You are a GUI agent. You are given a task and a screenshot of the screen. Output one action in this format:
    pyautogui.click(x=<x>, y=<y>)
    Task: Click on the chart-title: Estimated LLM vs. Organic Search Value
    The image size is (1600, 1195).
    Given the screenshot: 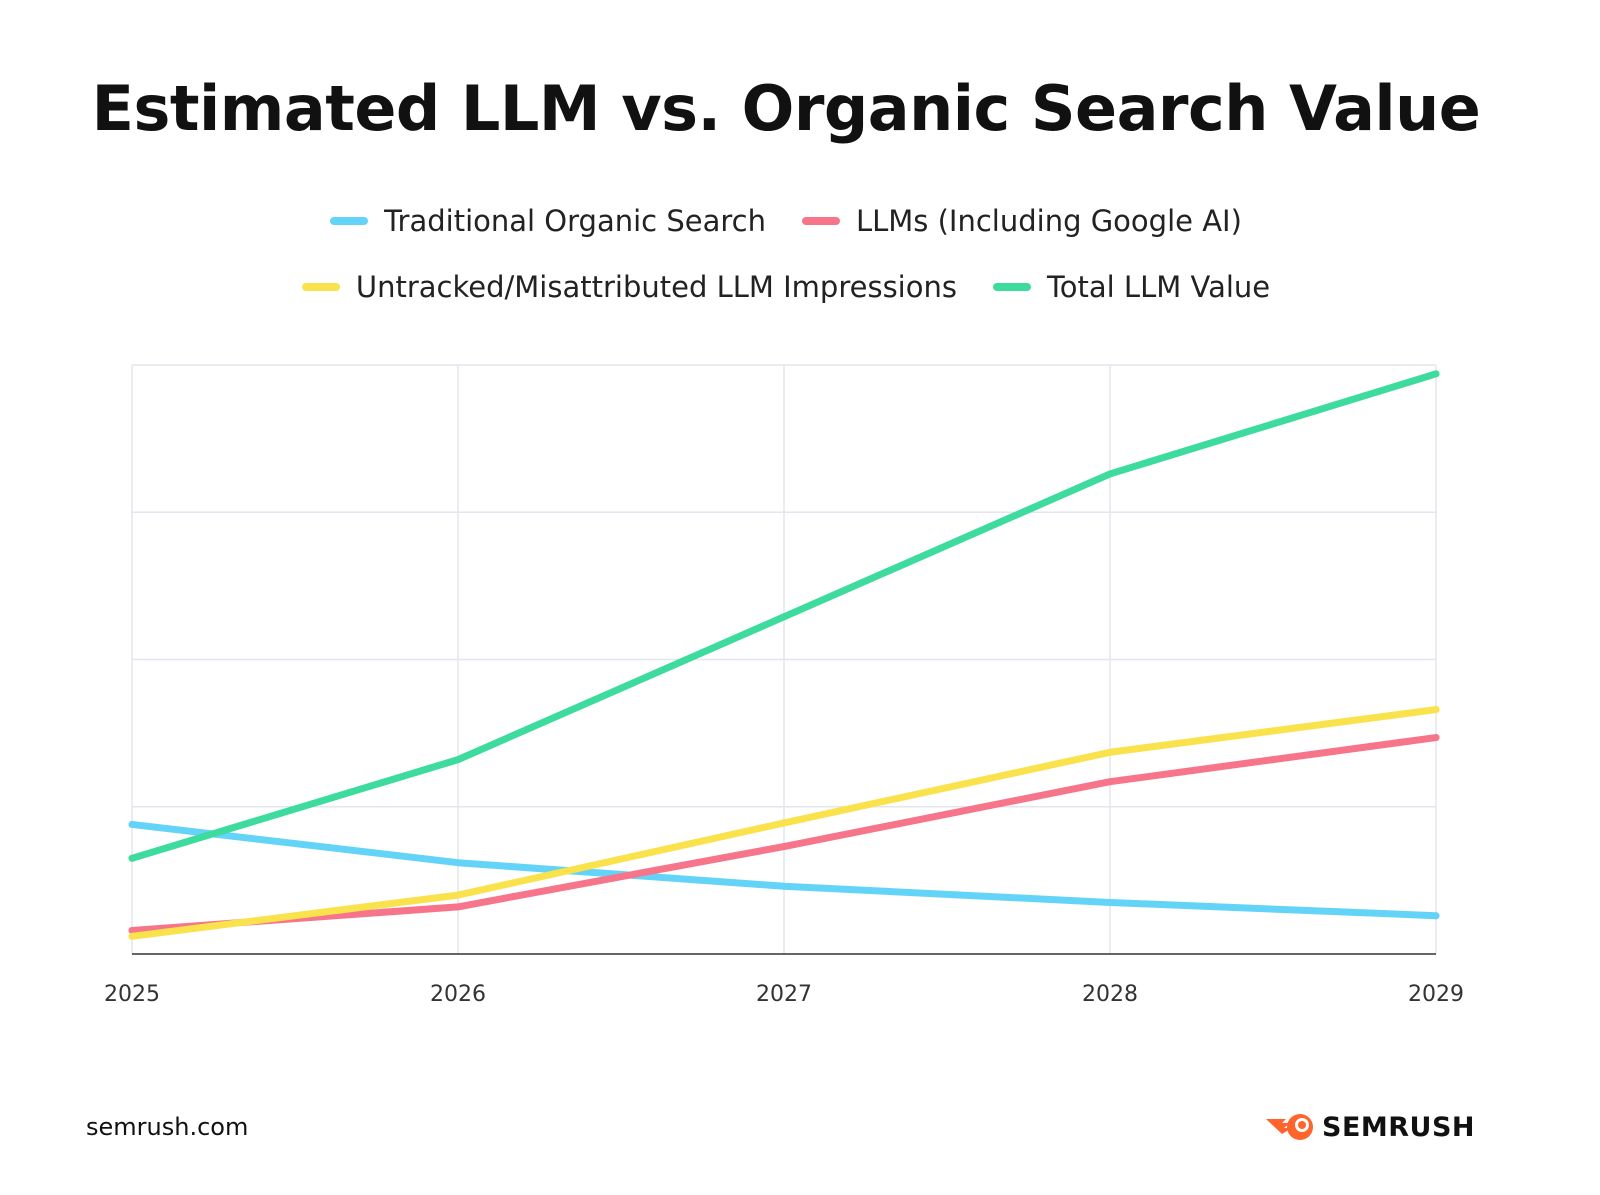 What is the action you would take?
    pyautogui.click(x=786, y=108)
    